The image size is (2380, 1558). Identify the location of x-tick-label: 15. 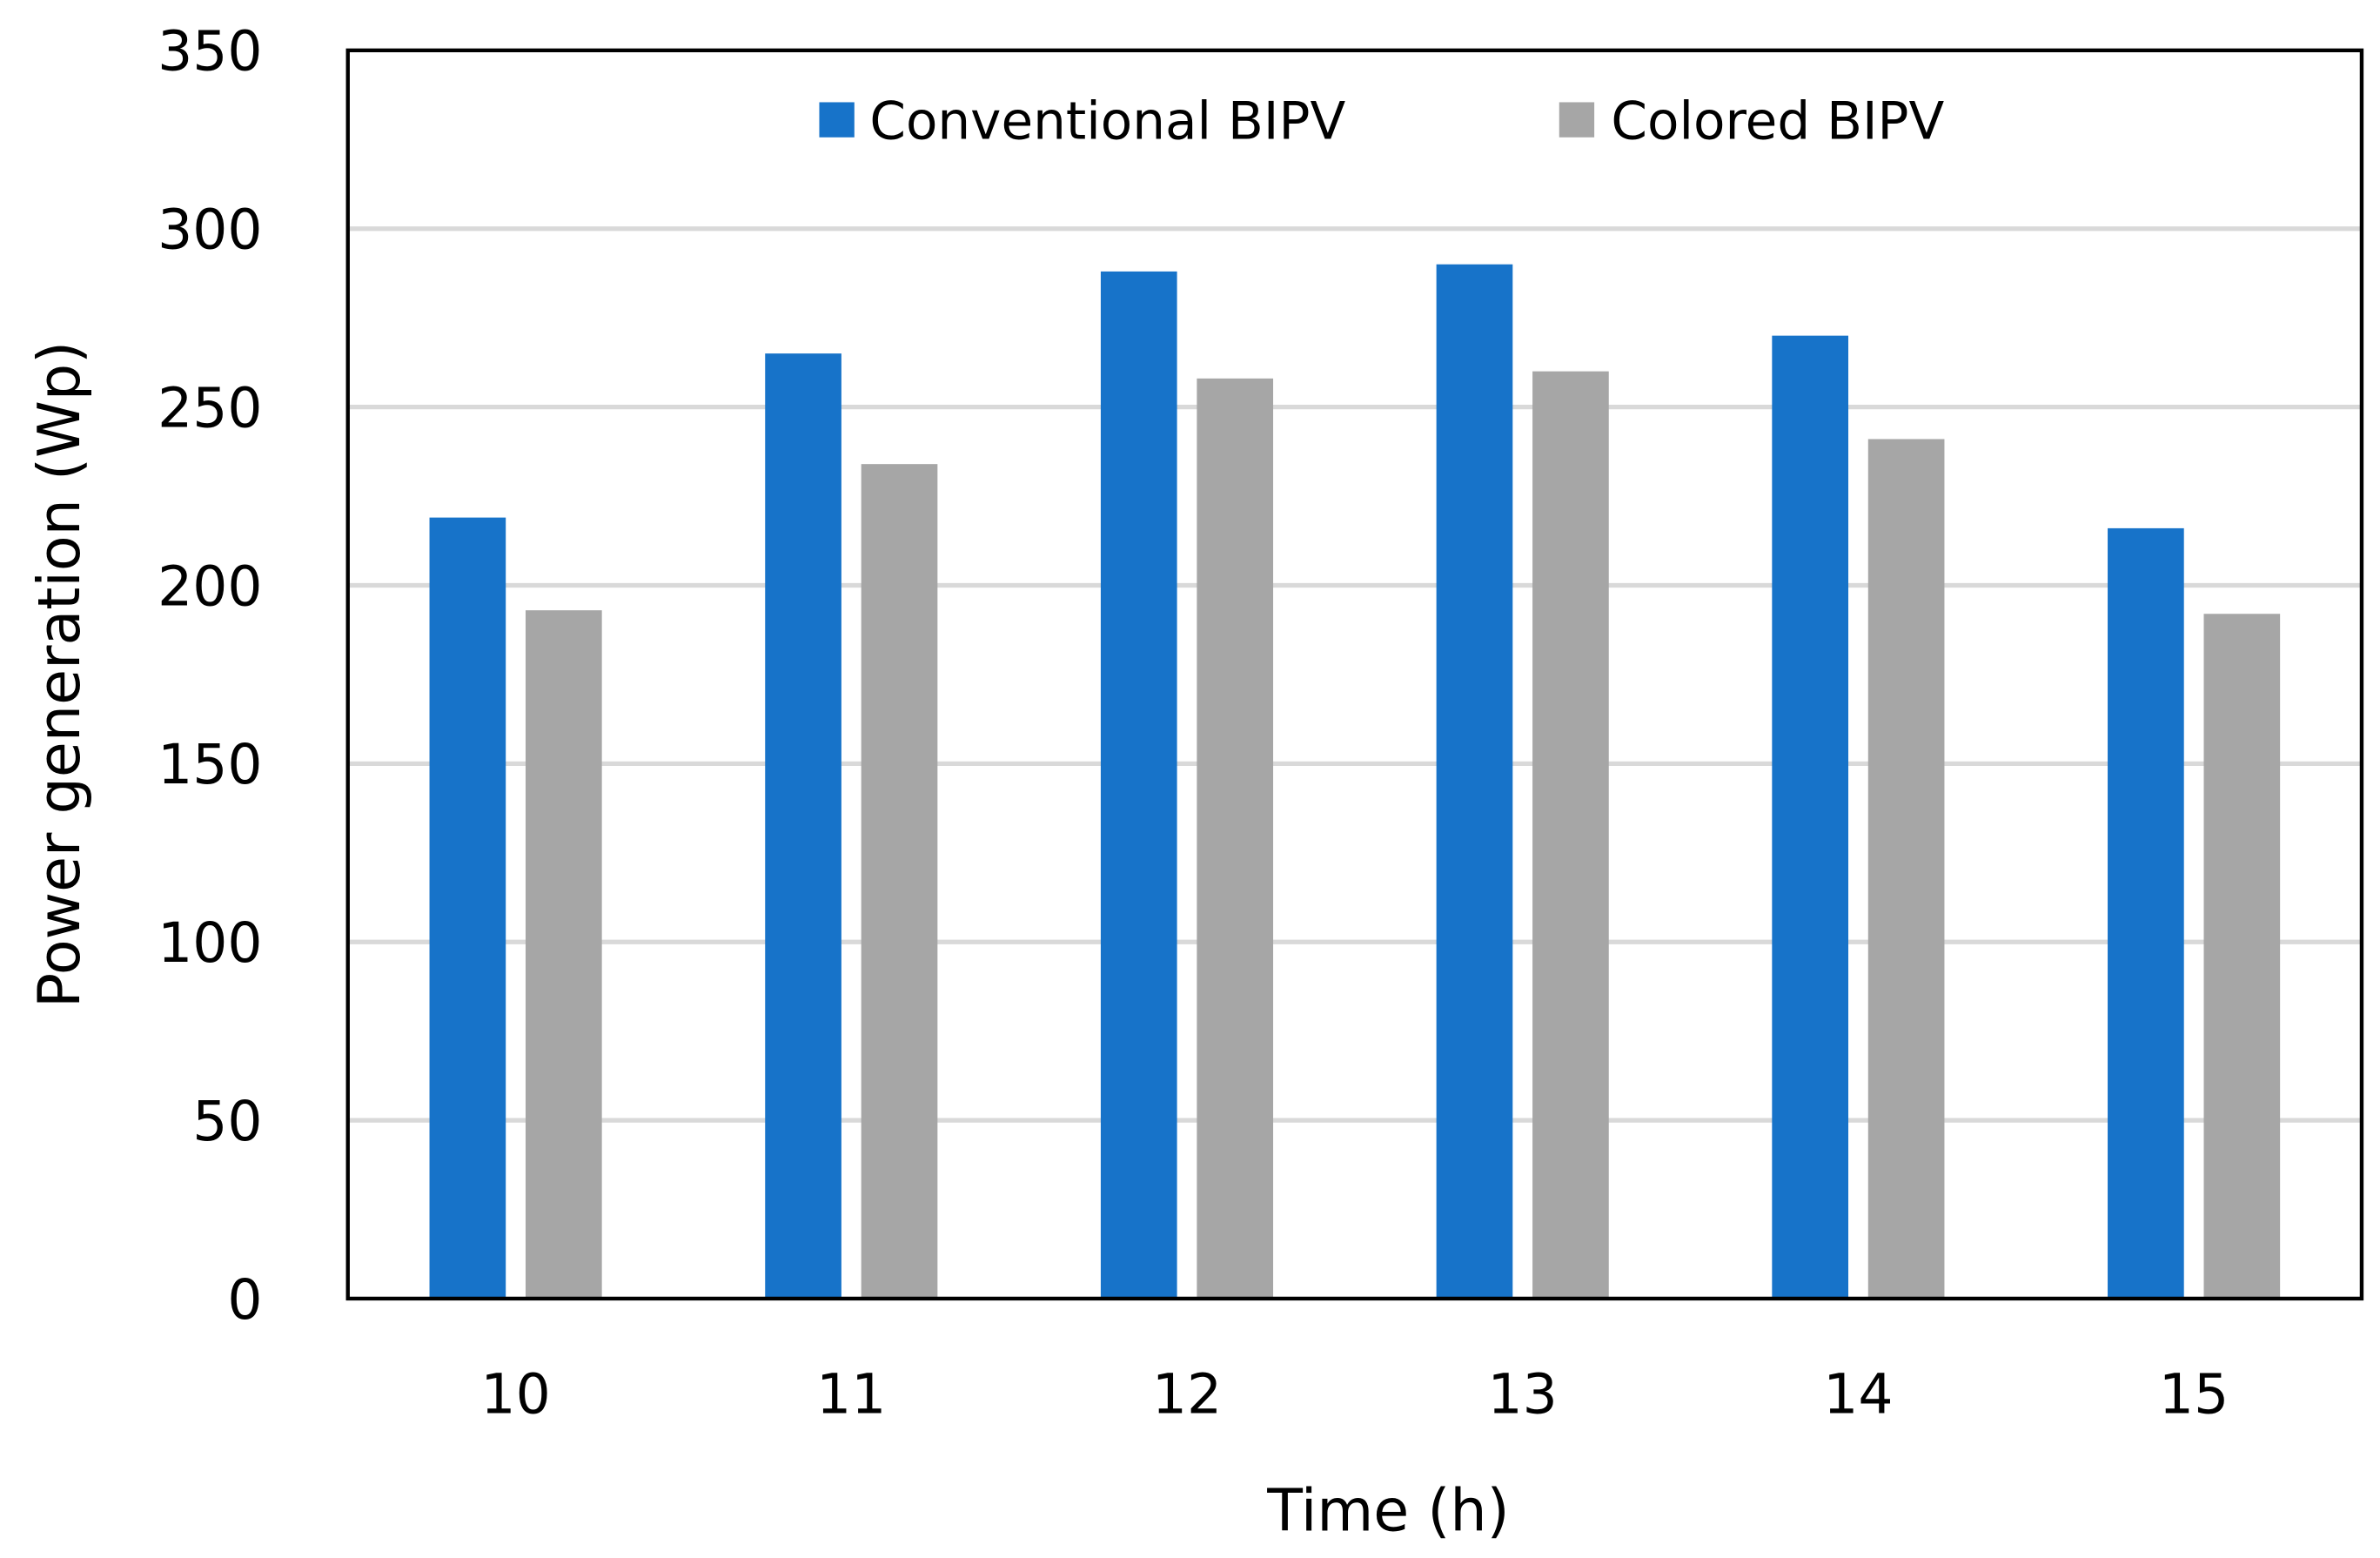
(2194, 1393).